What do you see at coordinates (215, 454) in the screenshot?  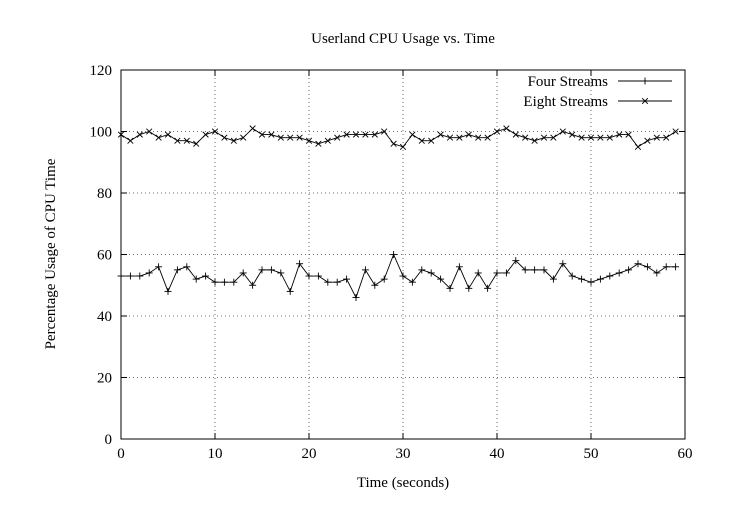 I see `x-tick-label: 10` at bounding box center [215, 454].